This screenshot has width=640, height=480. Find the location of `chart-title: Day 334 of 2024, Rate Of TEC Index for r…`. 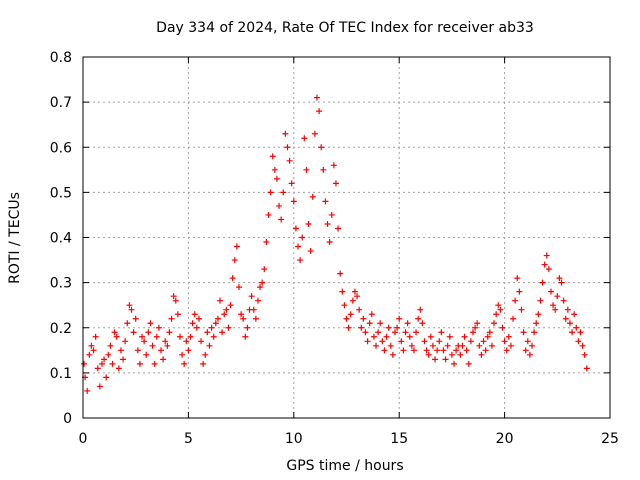

chart-title: Day 334 of 2024, Rate Of TEC Index for r… is located at coordinates (345, 28).